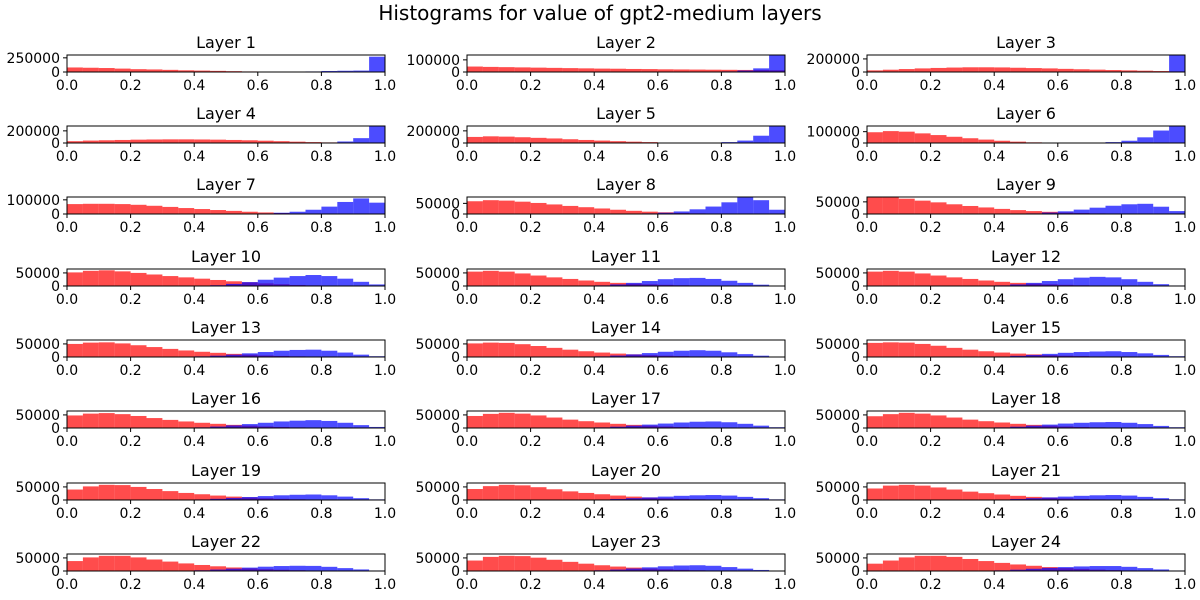  I want to click on panel-title: Layer 3, so click(1026, 42).